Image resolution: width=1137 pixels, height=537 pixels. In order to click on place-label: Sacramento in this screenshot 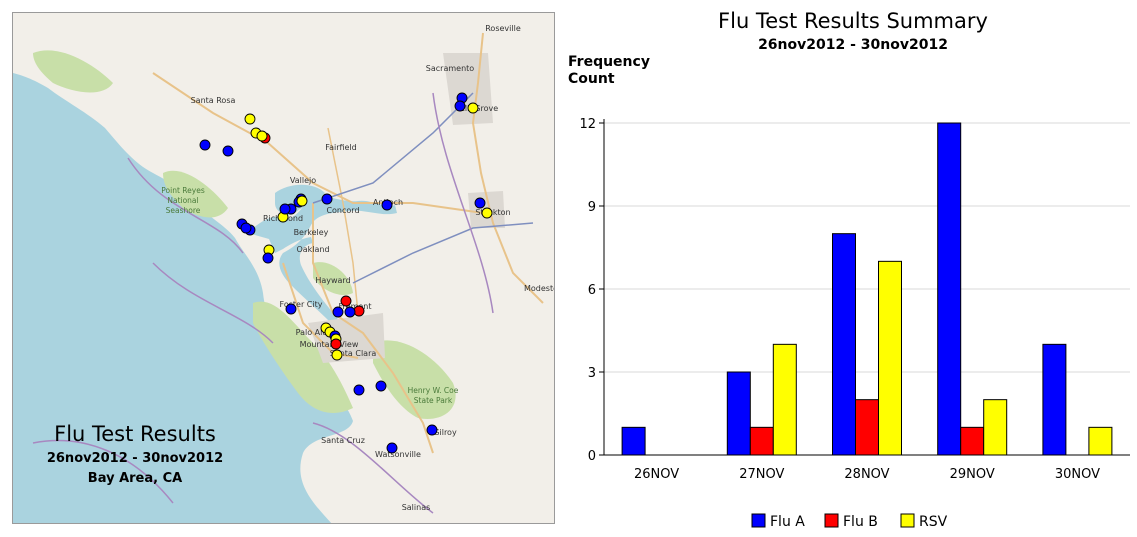, I will do `click(450, 68)`.